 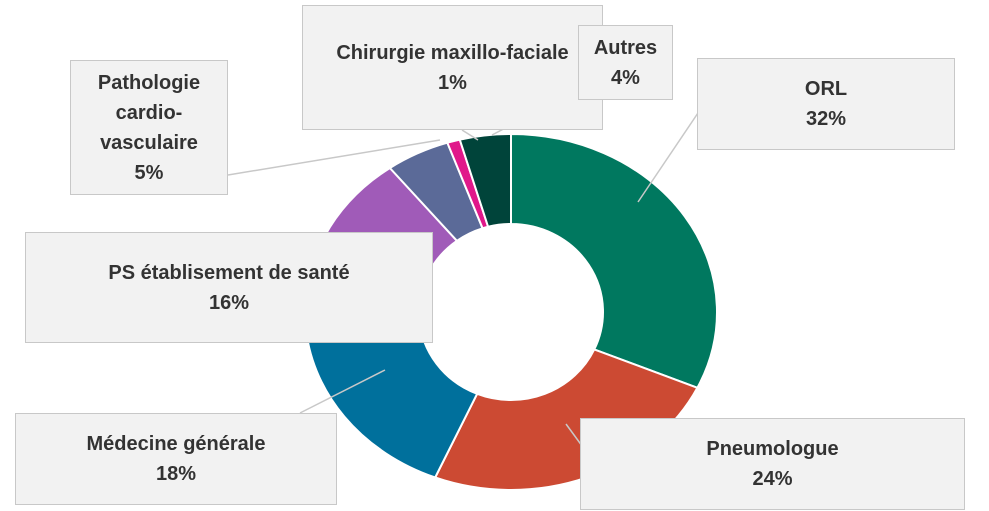 What do you see at coordinates (452, 52) in the screenshot?
I see `category-label: Chirurgie maxillo-faciale` at bounding box center [452, 52].